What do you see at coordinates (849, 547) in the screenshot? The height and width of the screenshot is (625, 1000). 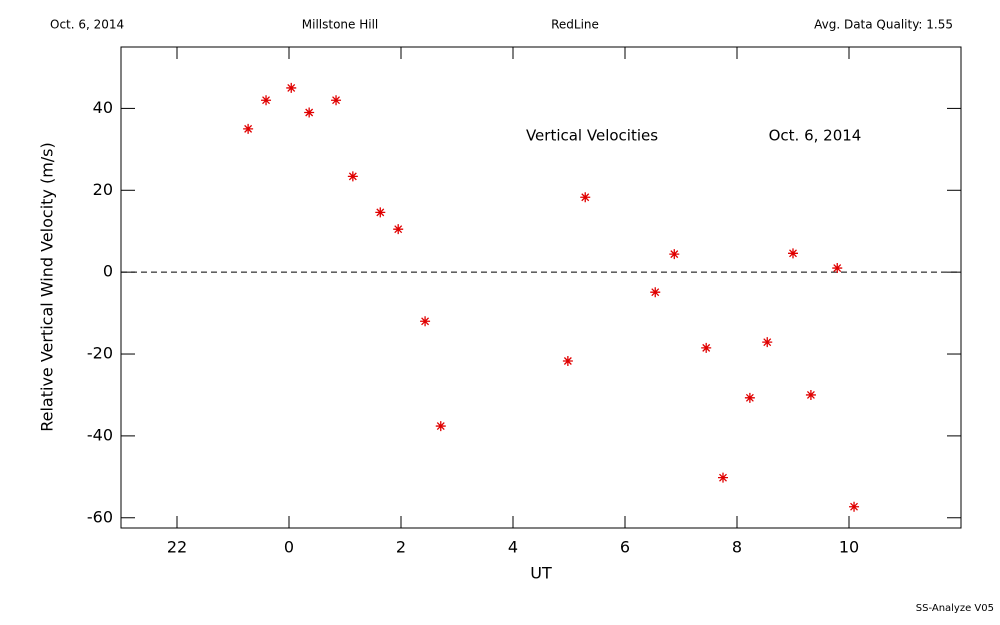 I see `x-tick-label: 10` at bounding box center [849, 547].